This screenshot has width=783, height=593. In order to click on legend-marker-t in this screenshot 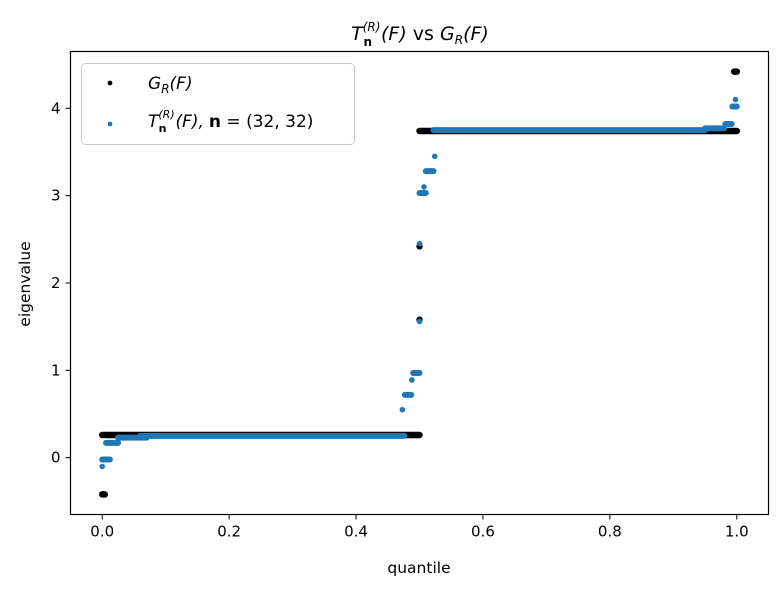, I will do `click(110, 124)`.